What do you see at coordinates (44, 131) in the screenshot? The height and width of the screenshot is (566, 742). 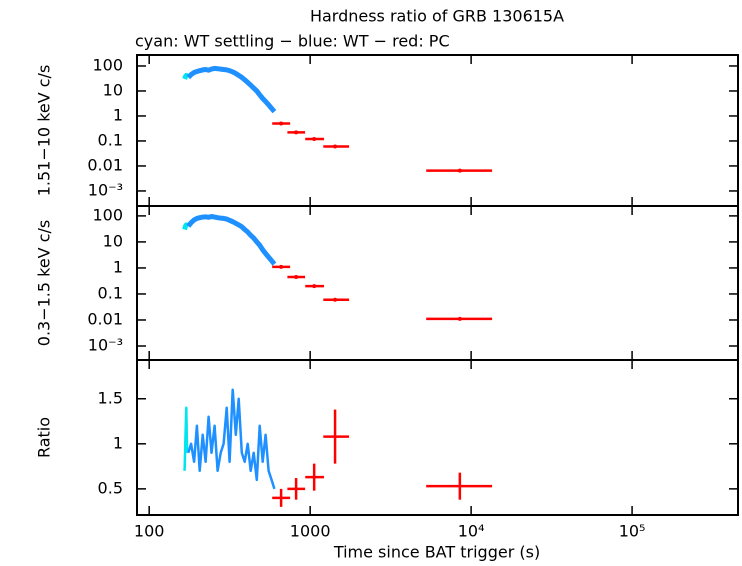 I see `y-axis-label: 1.51−10 keV c/s` at bounding box center [44, 131].